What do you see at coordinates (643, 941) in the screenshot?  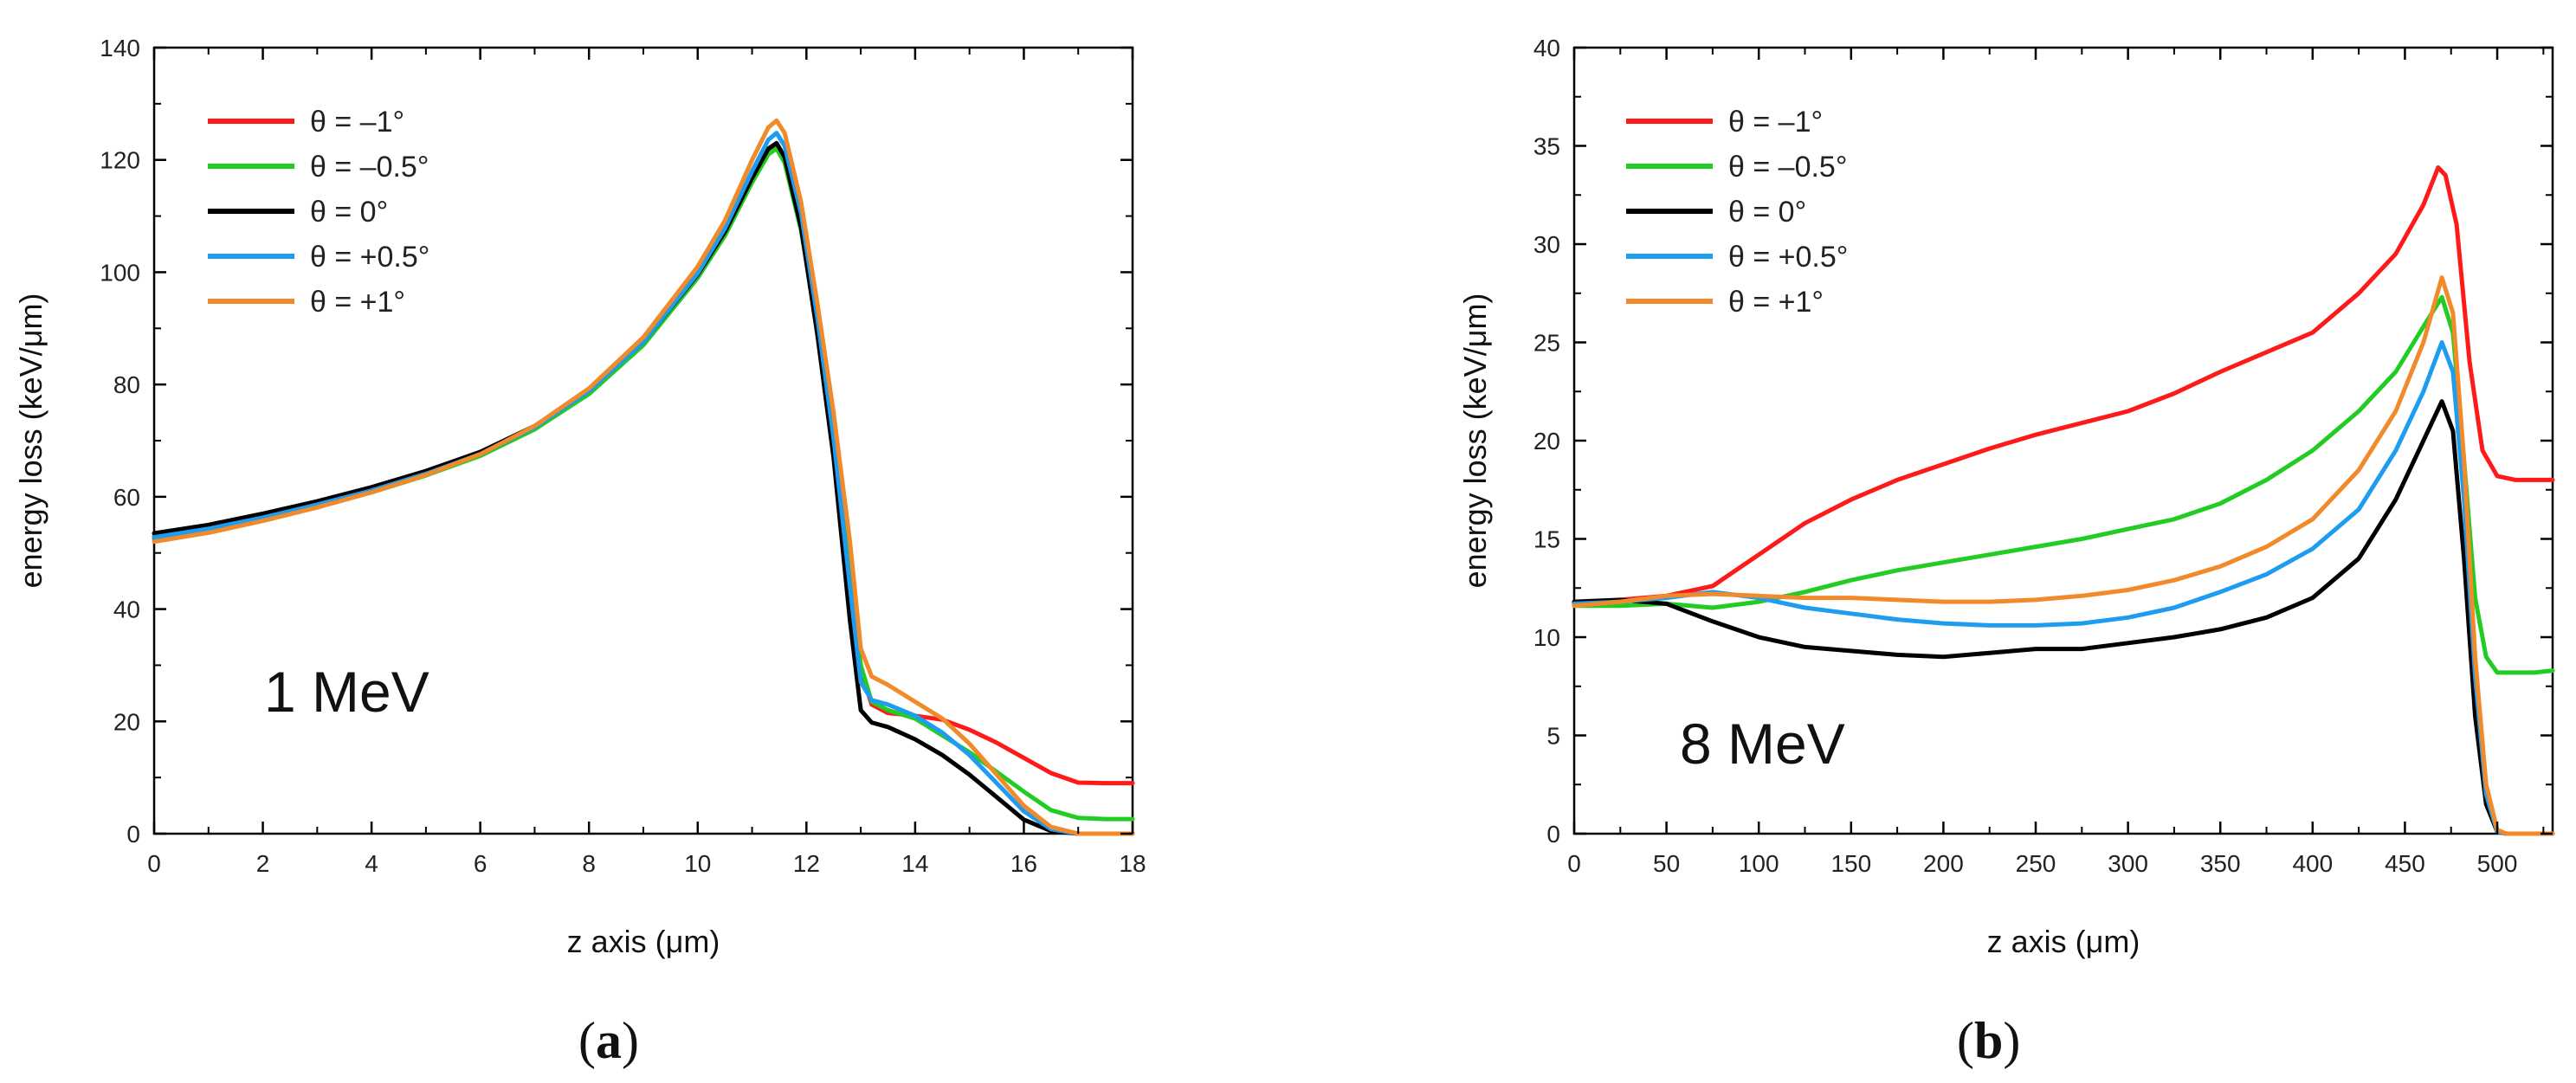 I see `x-axis-title-a: z axis (μm)` at bounding box center [643, 941].